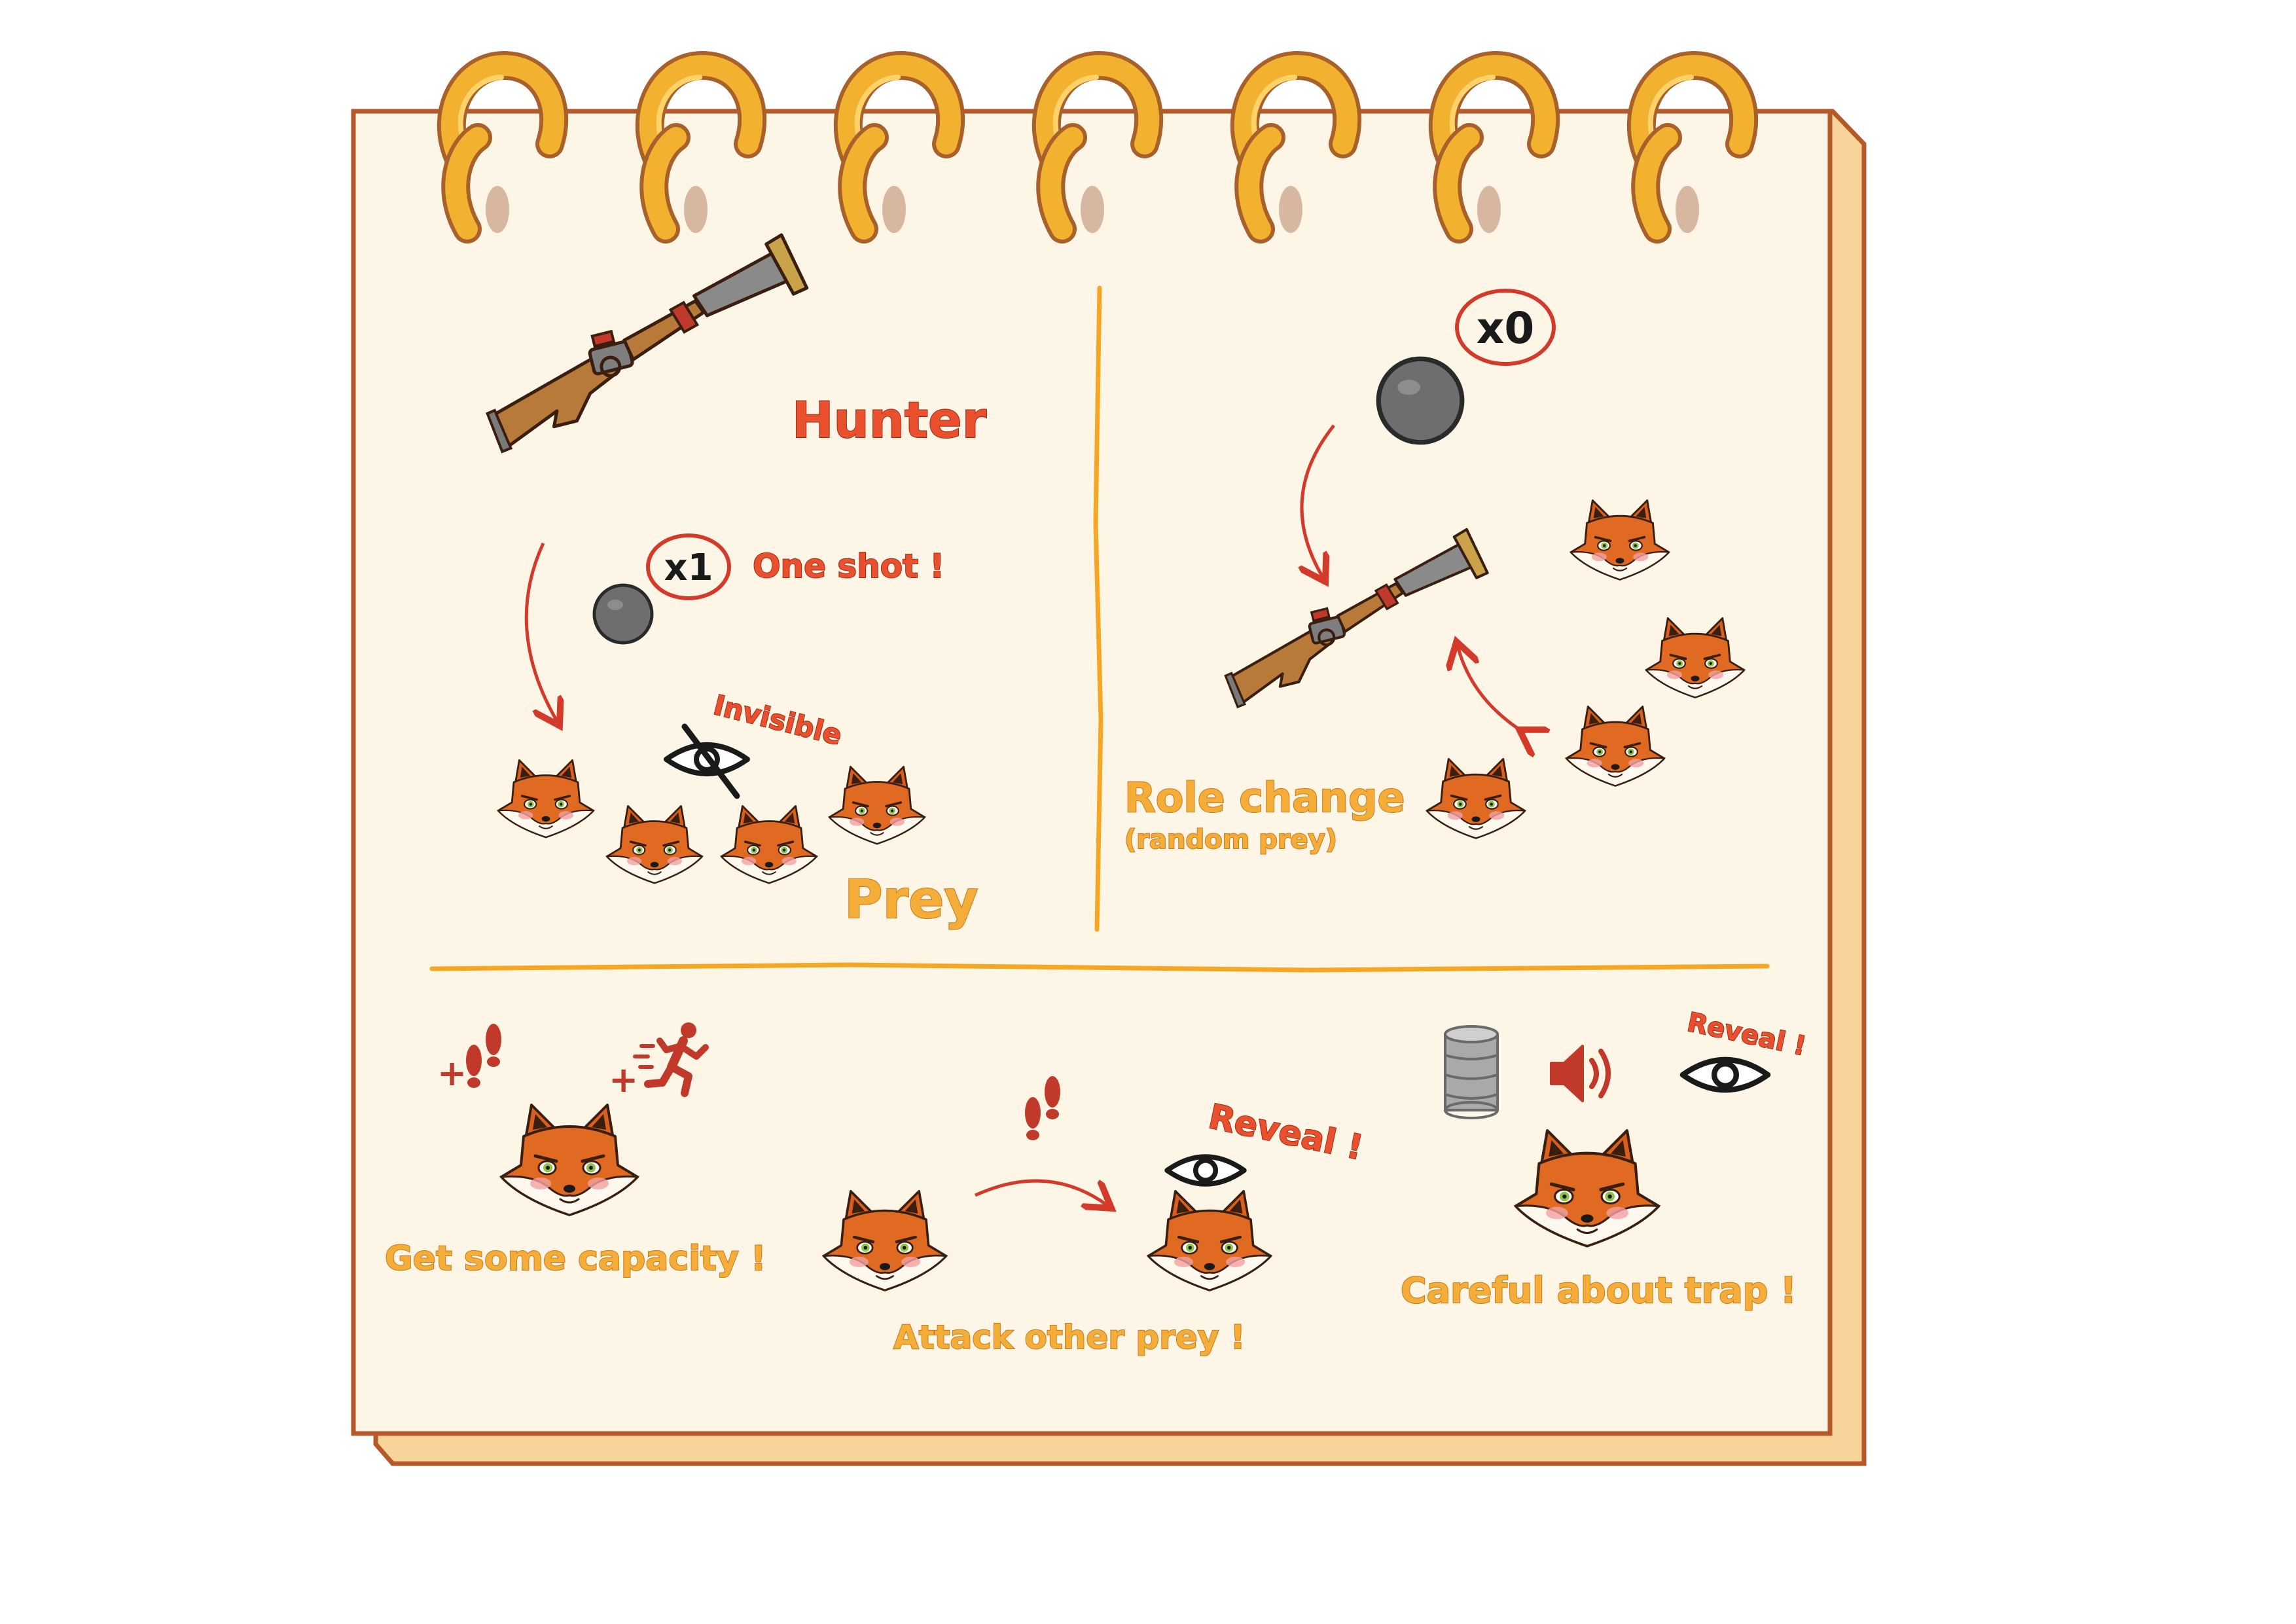 This screenshot has height=1624, width=2296. I want to click on role-change-label: Role change, so click(1264, 797).